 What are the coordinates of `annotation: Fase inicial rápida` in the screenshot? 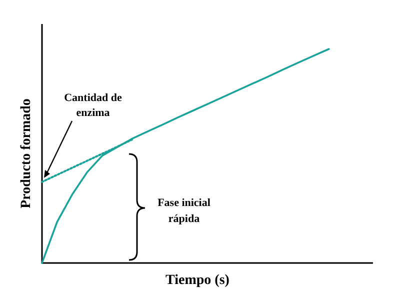 It's located at (184, 211).